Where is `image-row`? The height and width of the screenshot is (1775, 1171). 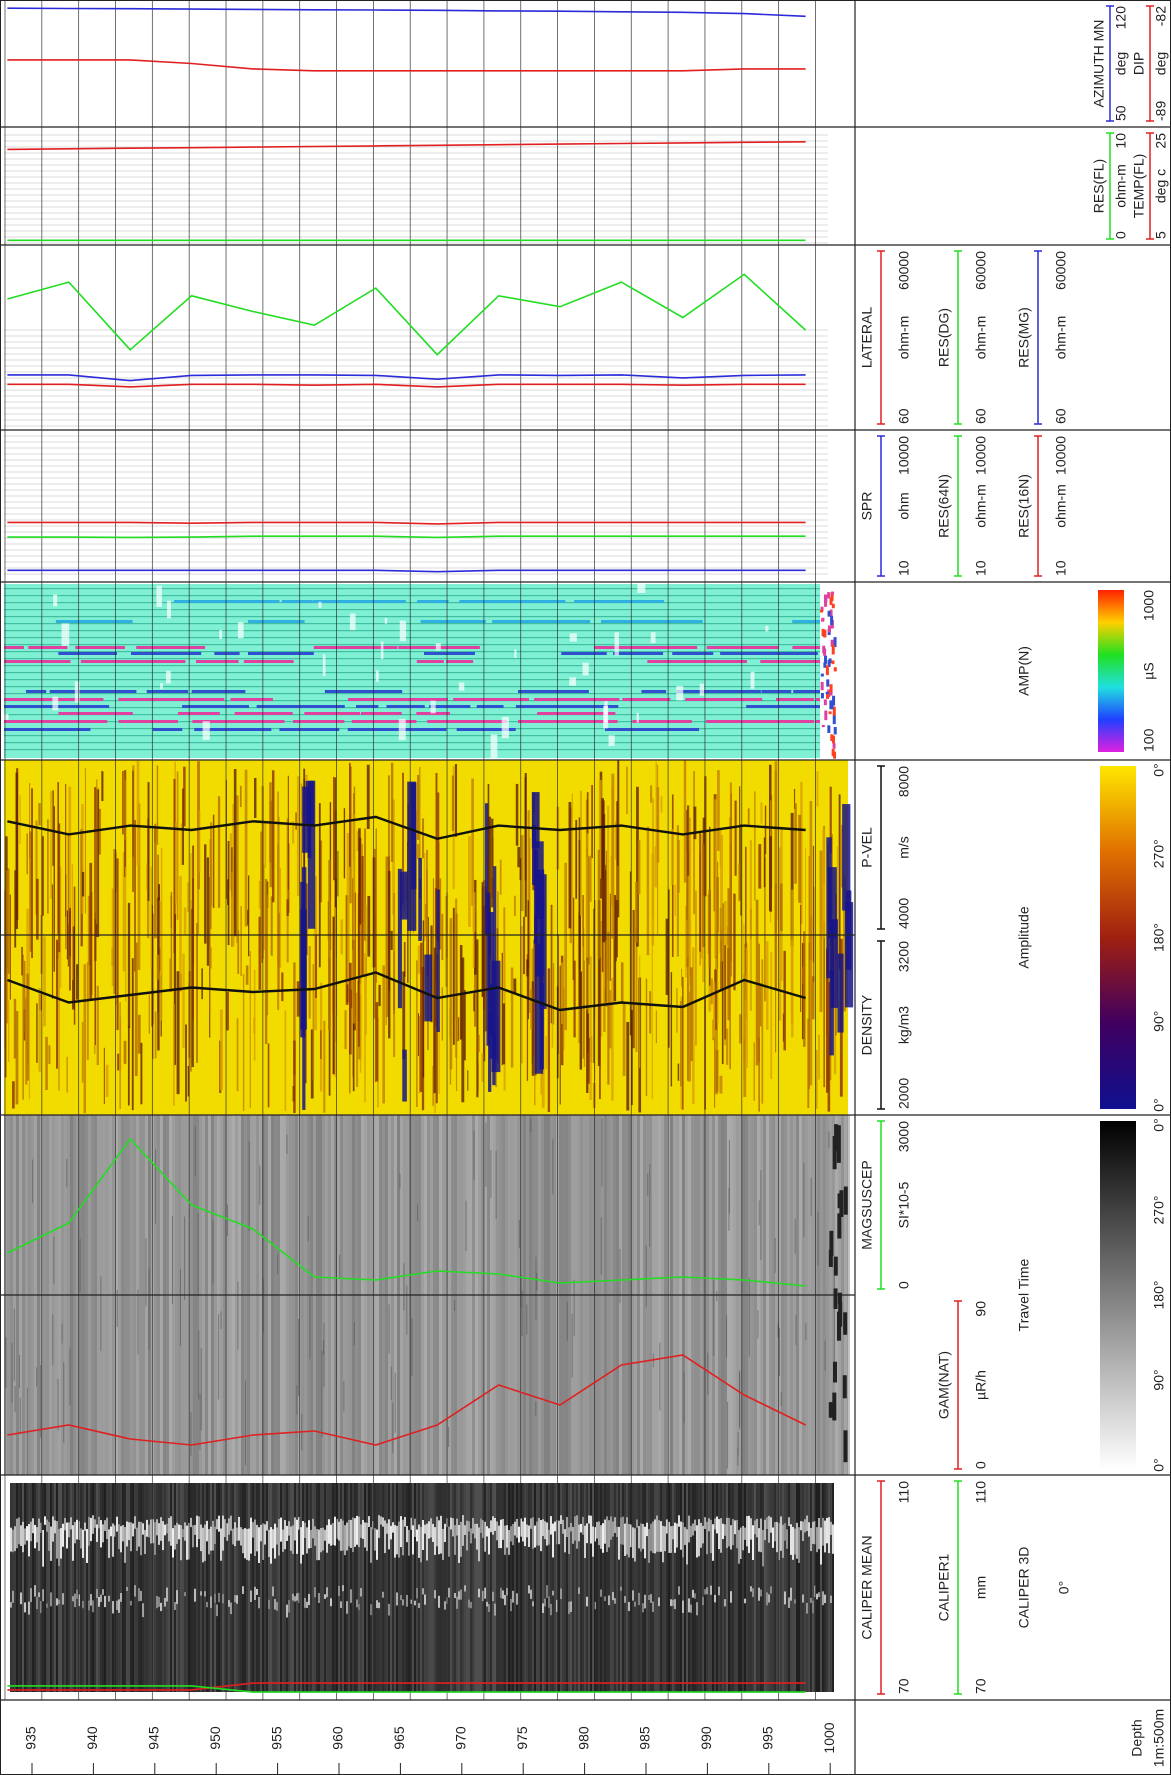
image-row is located at coordinates (412, 631).